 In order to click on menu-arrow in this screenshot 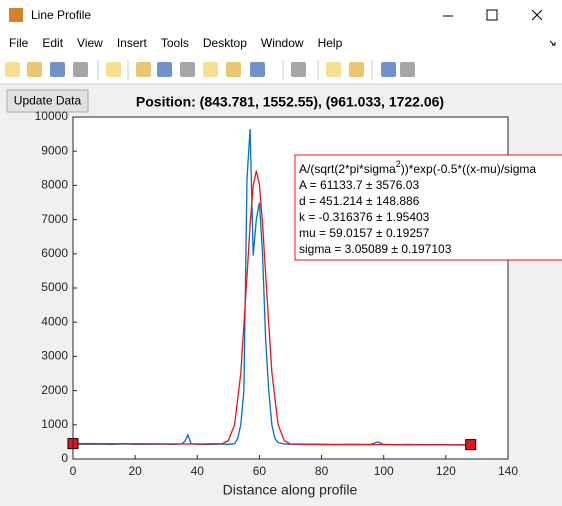, I will do `click(552, 43)`.